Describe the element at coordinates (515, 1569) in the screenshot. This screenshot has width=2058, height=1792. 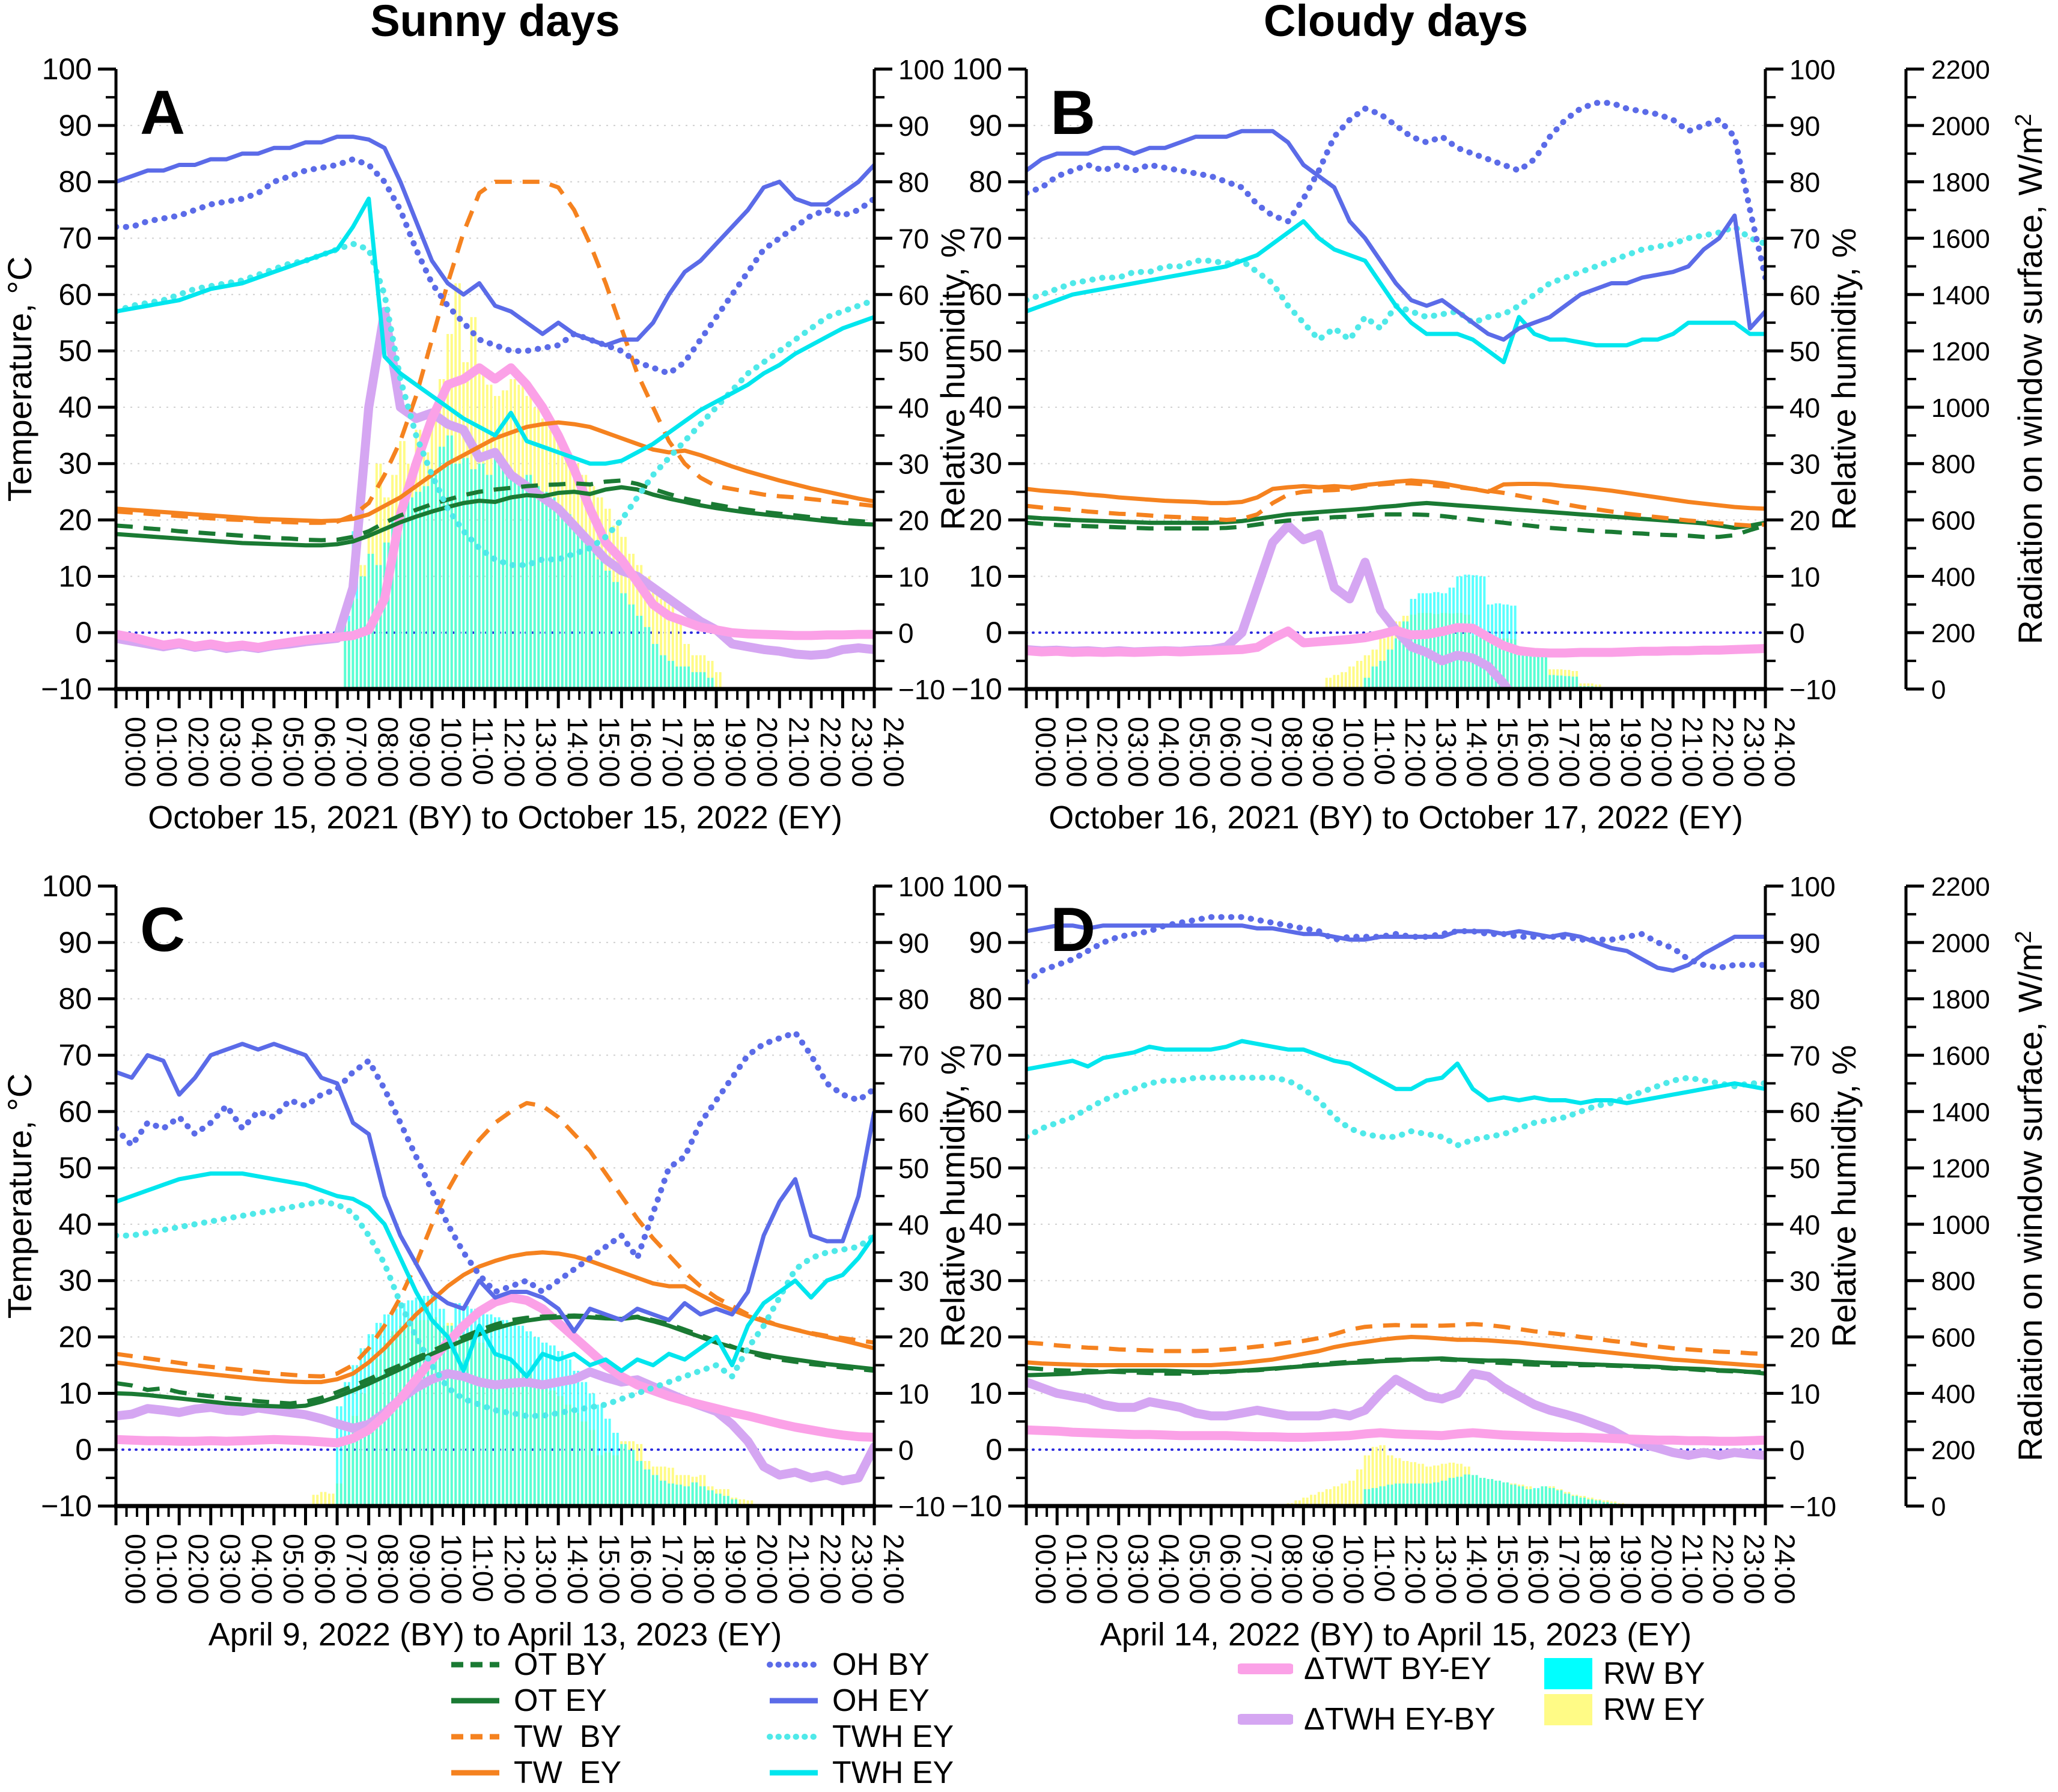
I see `x-tick-label: 12:00` at that location.